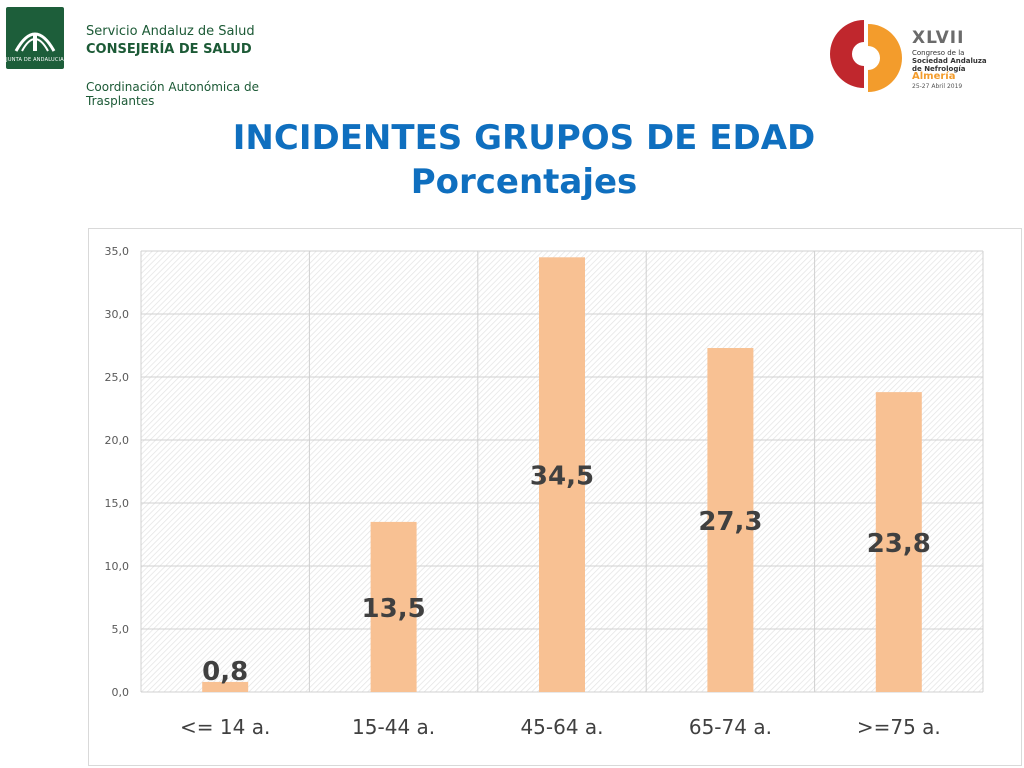 The image size is (1024, 768). I want to click on congress-city: Almería, so click(934, 76).